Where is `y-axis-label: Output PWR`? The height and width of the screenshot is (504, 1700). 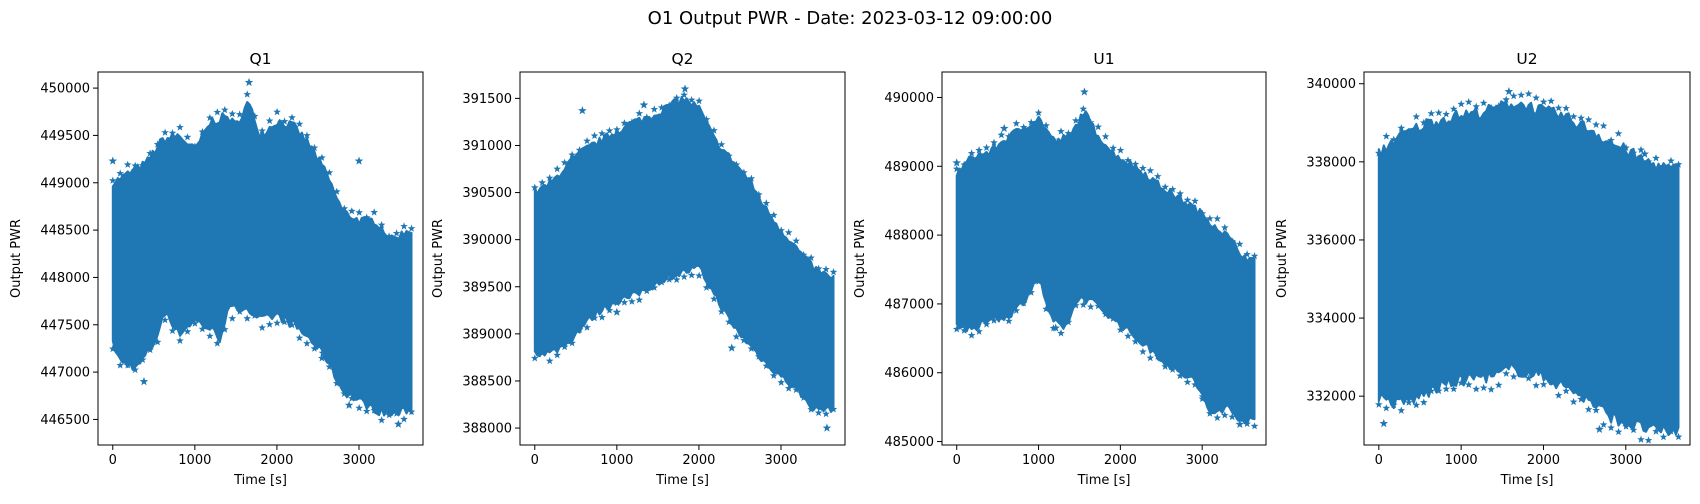
y-axis-label: Output PWR is located at coordinates (1282, 258).